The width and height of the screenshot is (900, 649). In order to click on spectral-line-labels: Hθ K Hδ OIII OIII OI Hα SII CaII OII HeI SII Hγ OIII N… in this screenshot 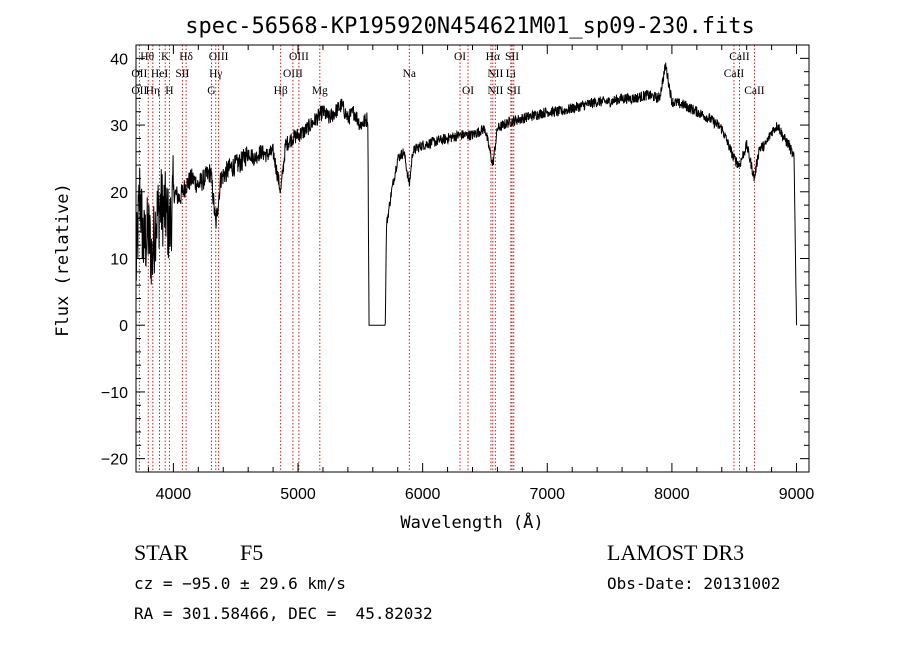, I will do `click(447, 74)`.